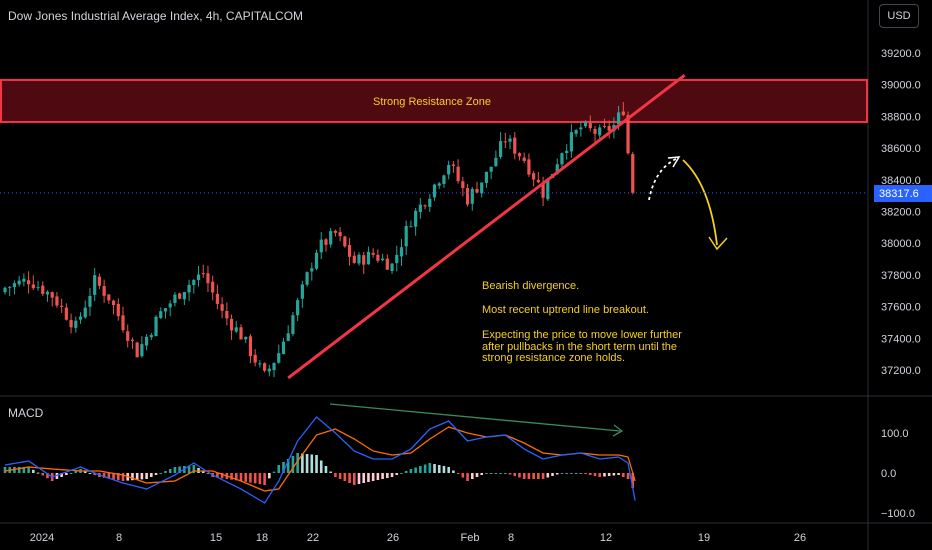  Describe the element at coordinates (470, 538) in the screenshot. I see `time-tick-label: Feb` at that location.